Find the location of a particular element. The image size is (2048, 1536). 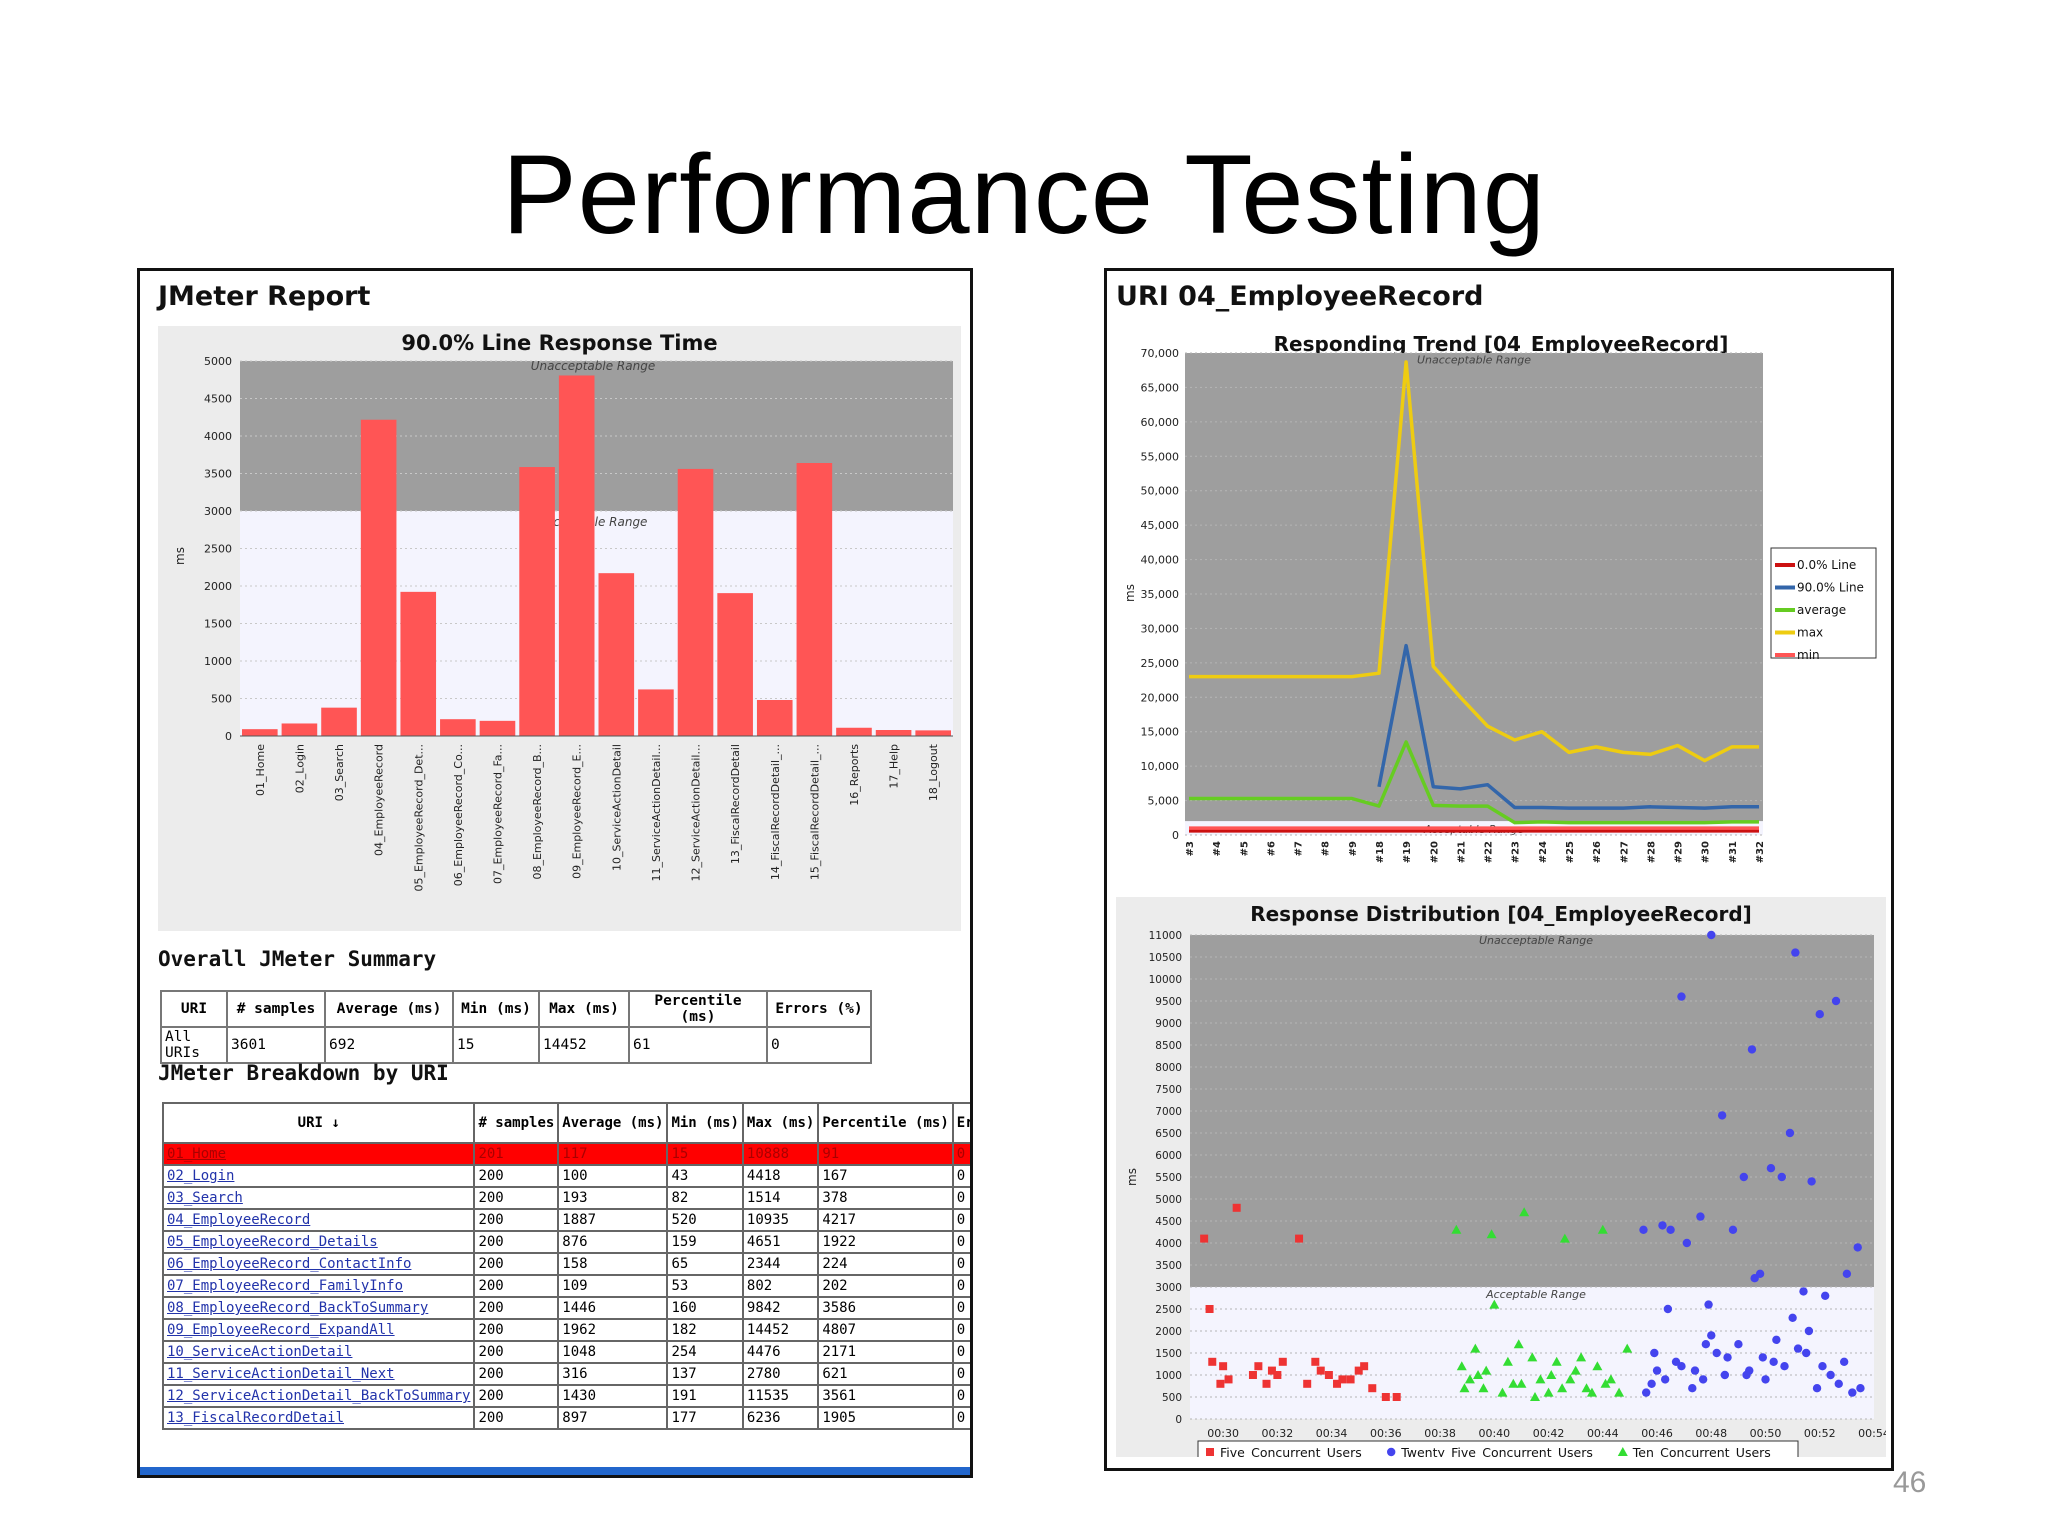

x-tick-label: 00:50 is located at coordinates (1766, 1433).